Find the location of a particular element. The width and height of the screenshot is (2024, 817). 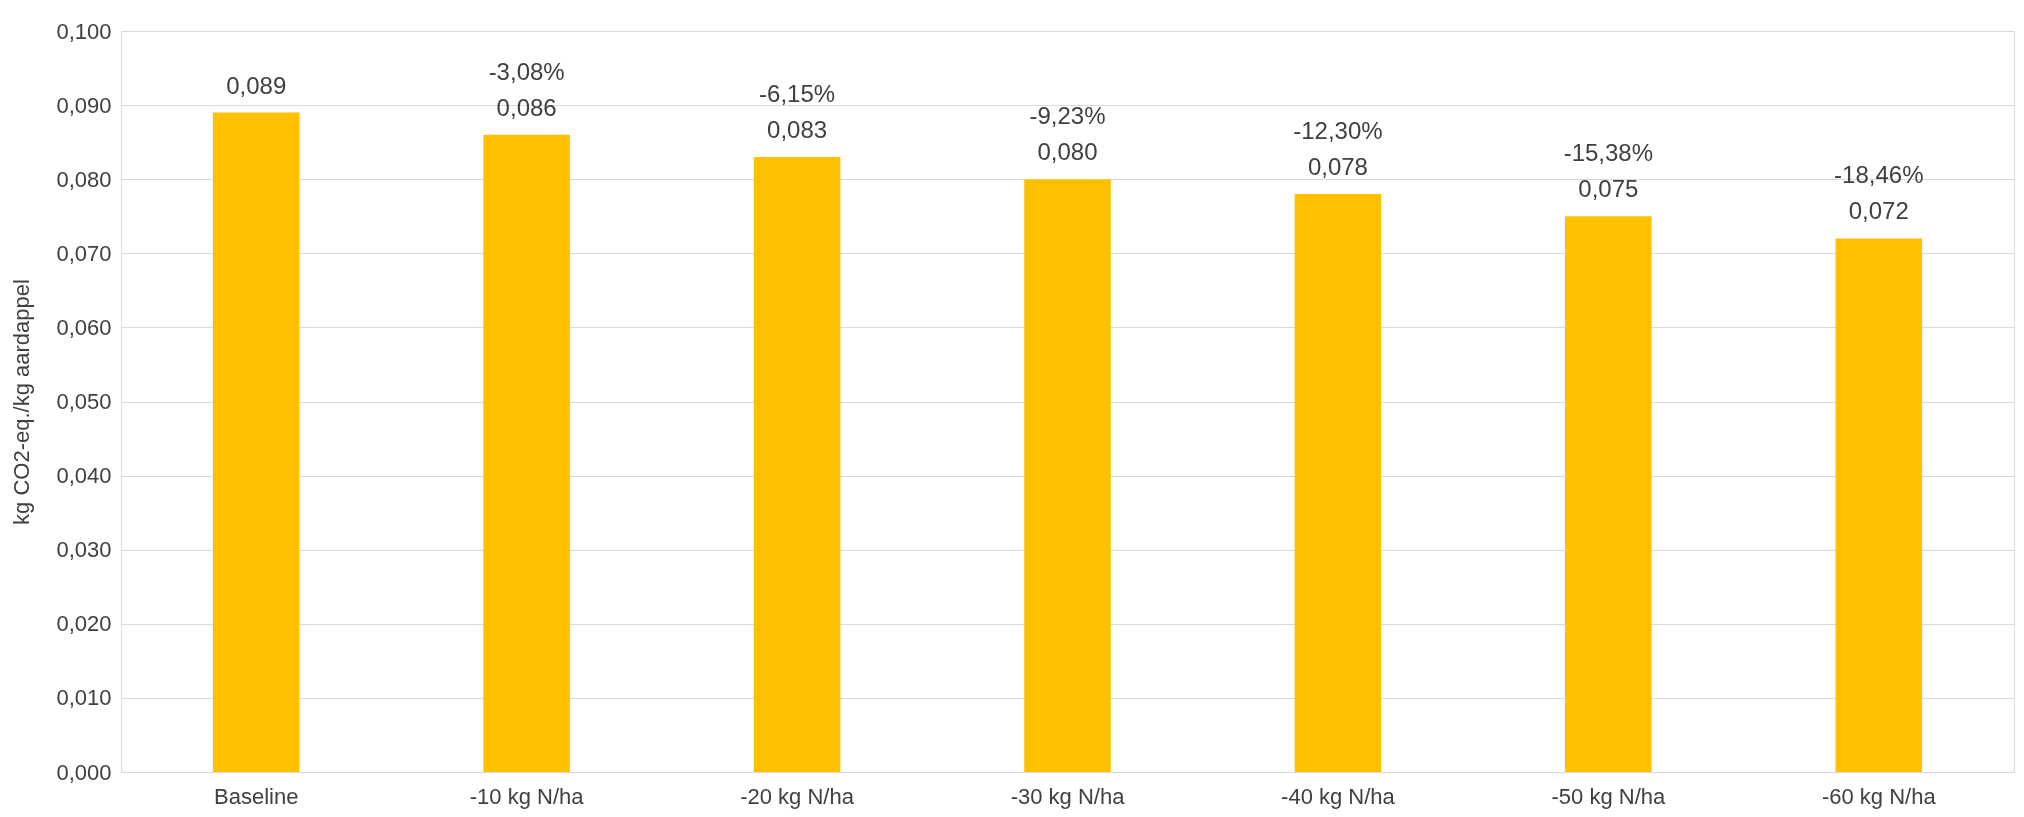

annotation: -6,15% is located at coordinates (797, 93).